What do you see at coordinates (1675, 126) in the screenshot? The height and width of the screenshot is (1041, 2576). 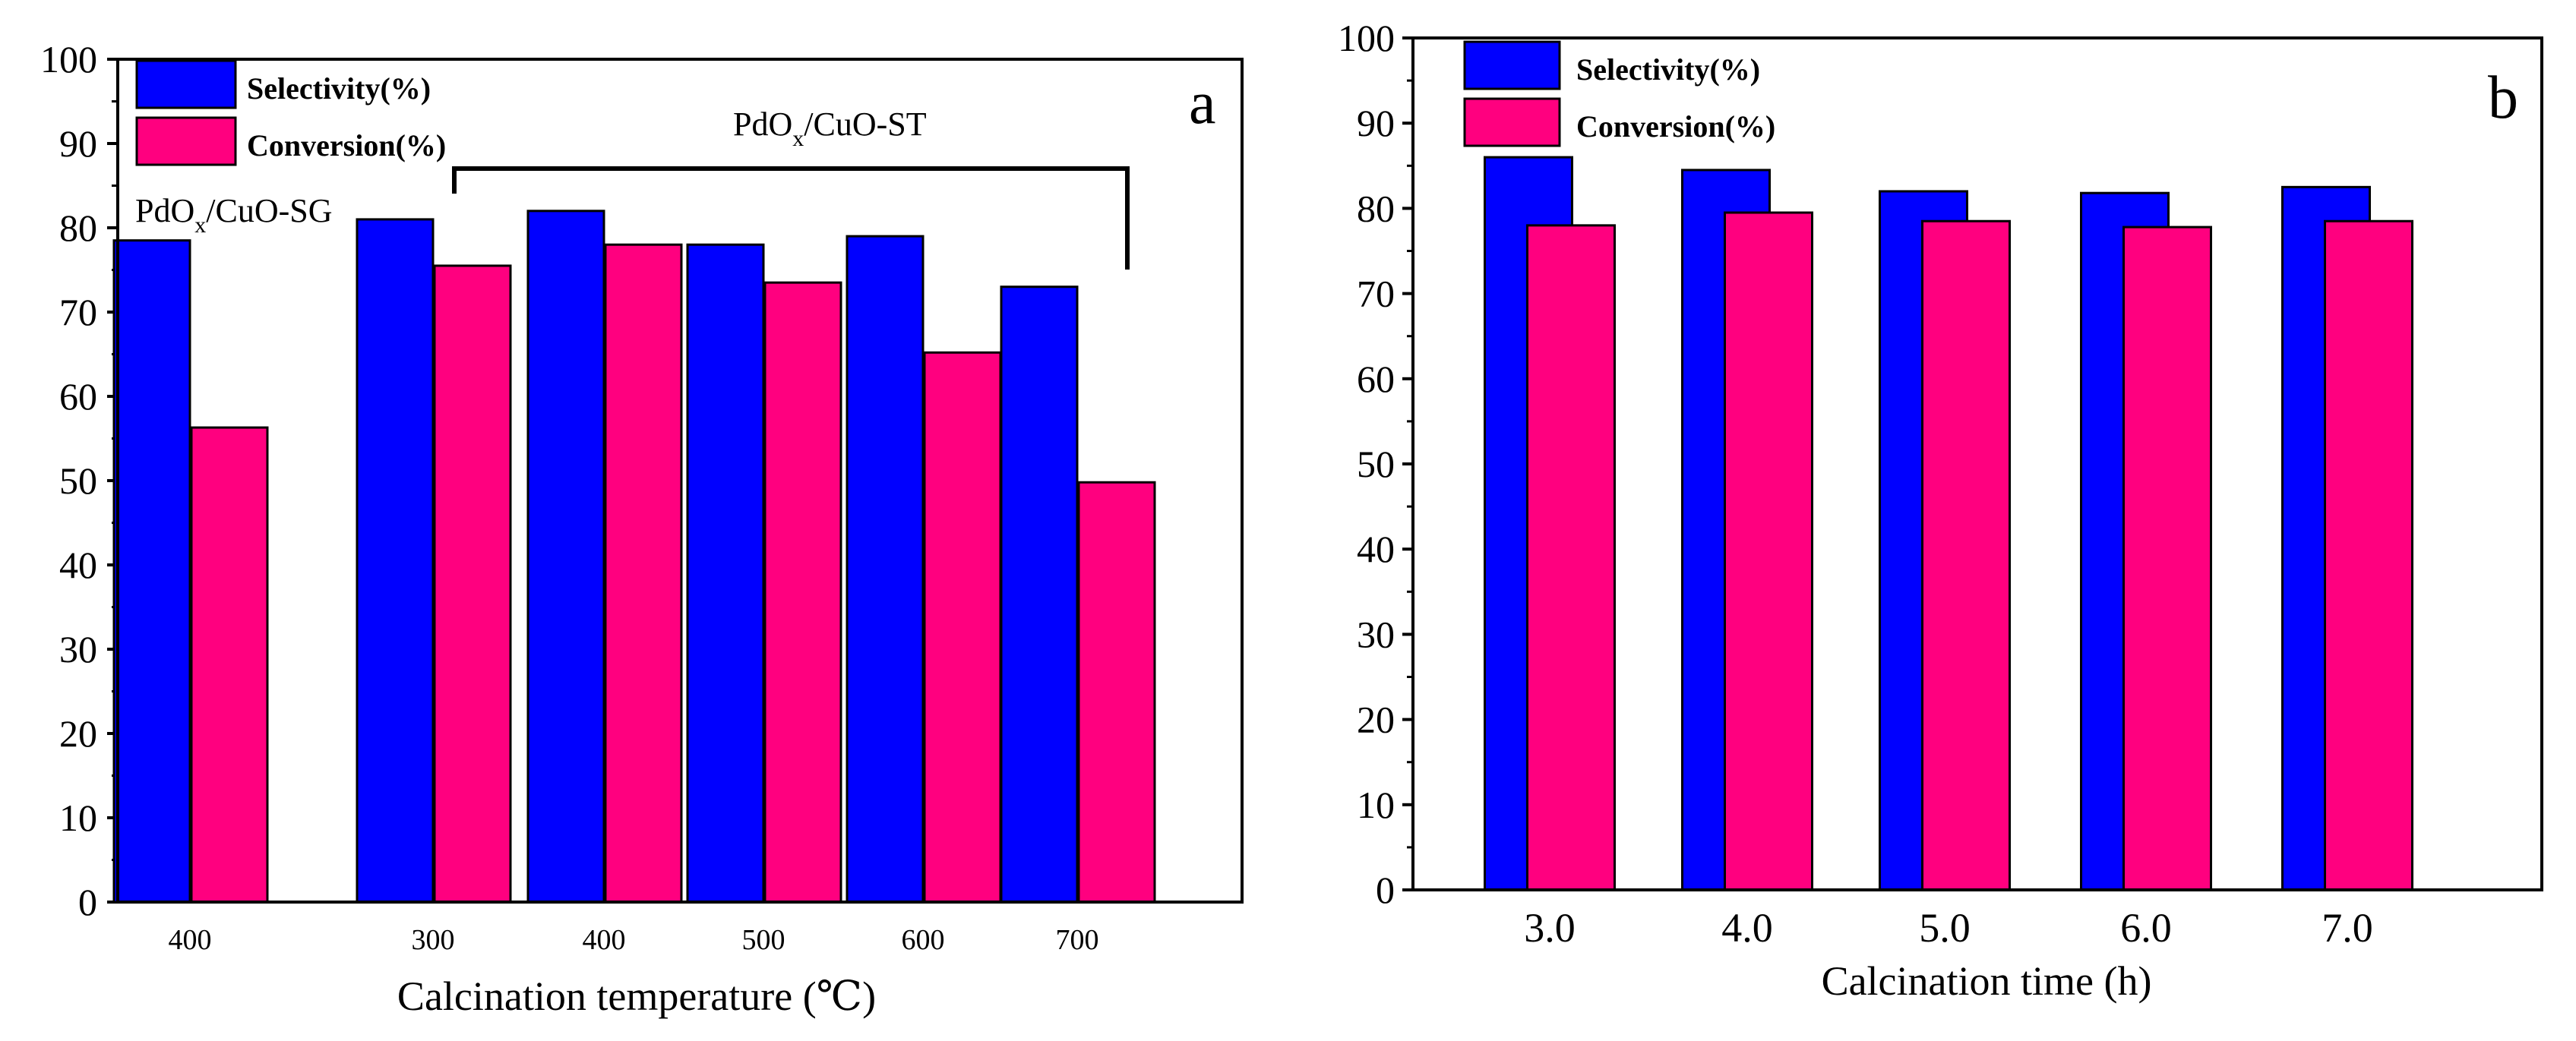 I see `legend-label-conversion-b: Conversion(%)` at bounding box center [1675, 126].